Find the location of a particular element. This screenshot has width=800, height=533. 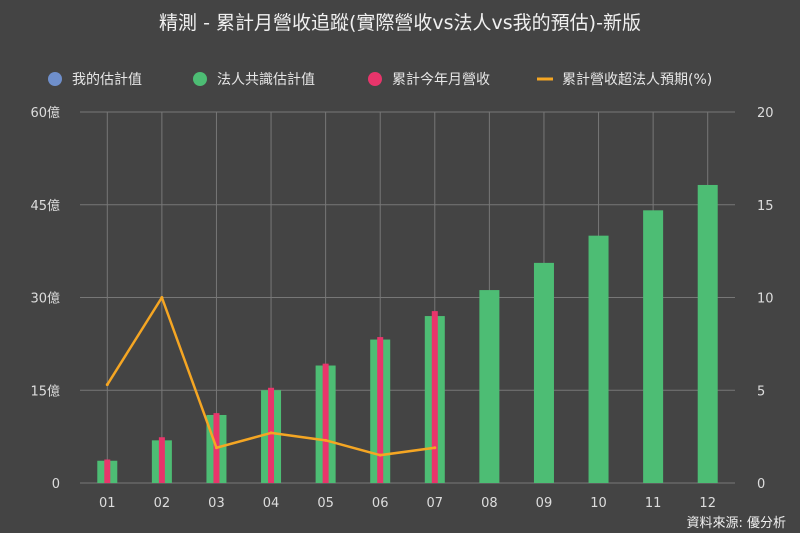

source-note: 資料來源: 優分析 is located at coordinates (736, 523).